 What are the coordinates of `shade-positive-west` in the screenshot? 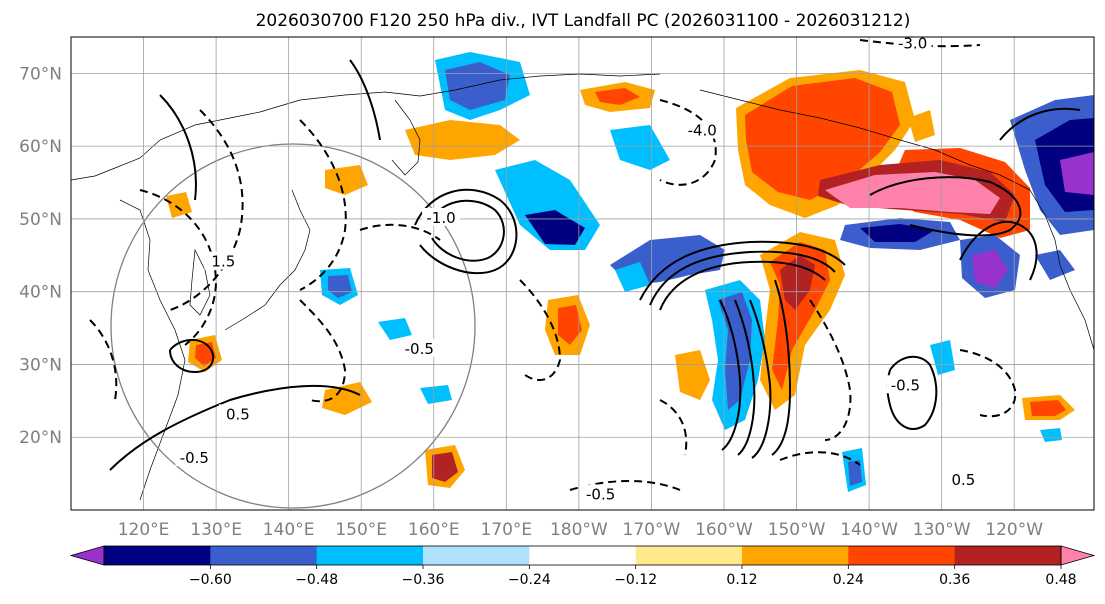 It's located at (179, 205).